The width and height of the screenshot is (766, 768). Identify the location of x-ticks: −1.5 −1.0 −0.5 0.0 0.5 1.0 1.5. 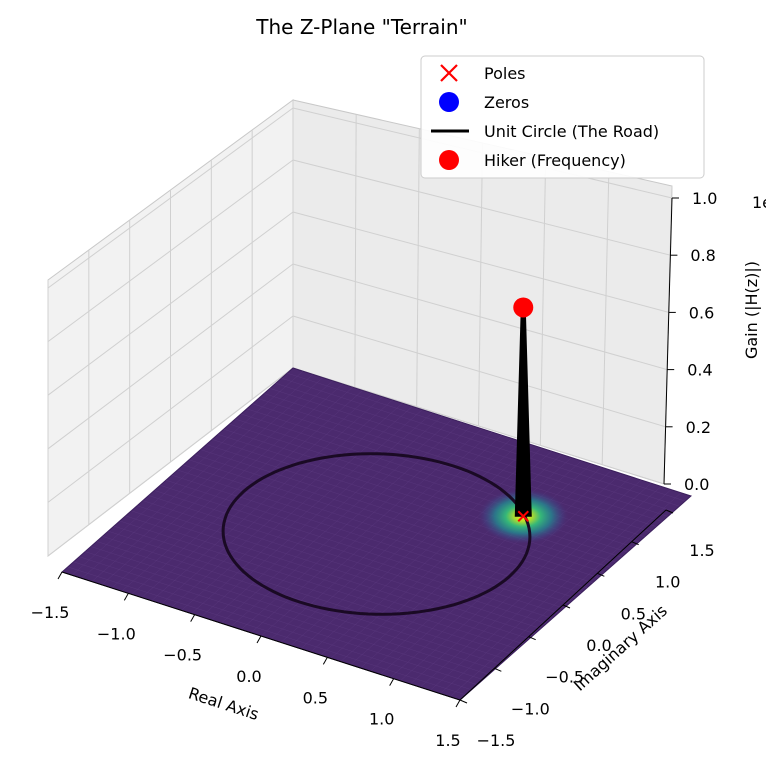
(246, 660).